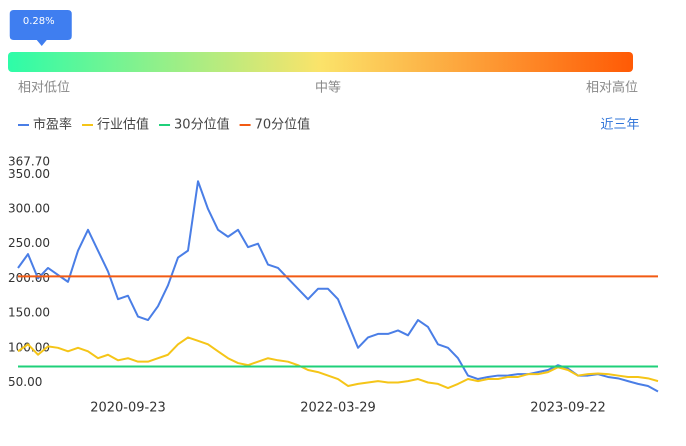 This screenshot has width=686, height=446. I want to click on legend-label: 市盈率, so click(52, 125).